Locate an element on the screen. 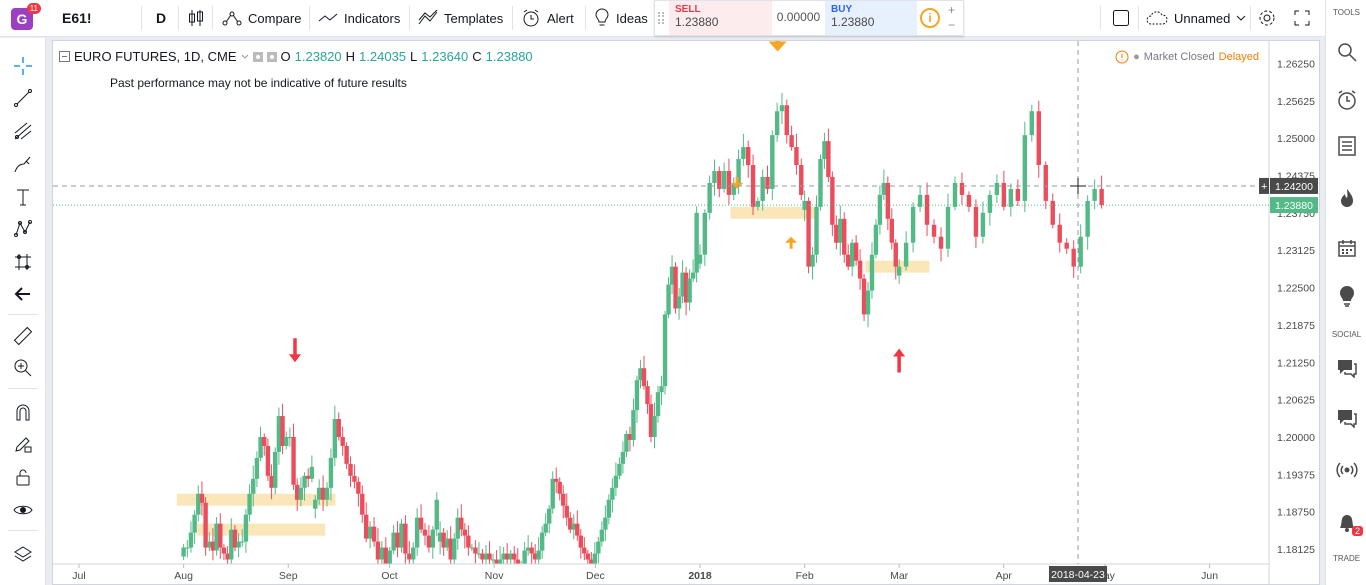  info-icon: i is located at coordinates (930, 18).